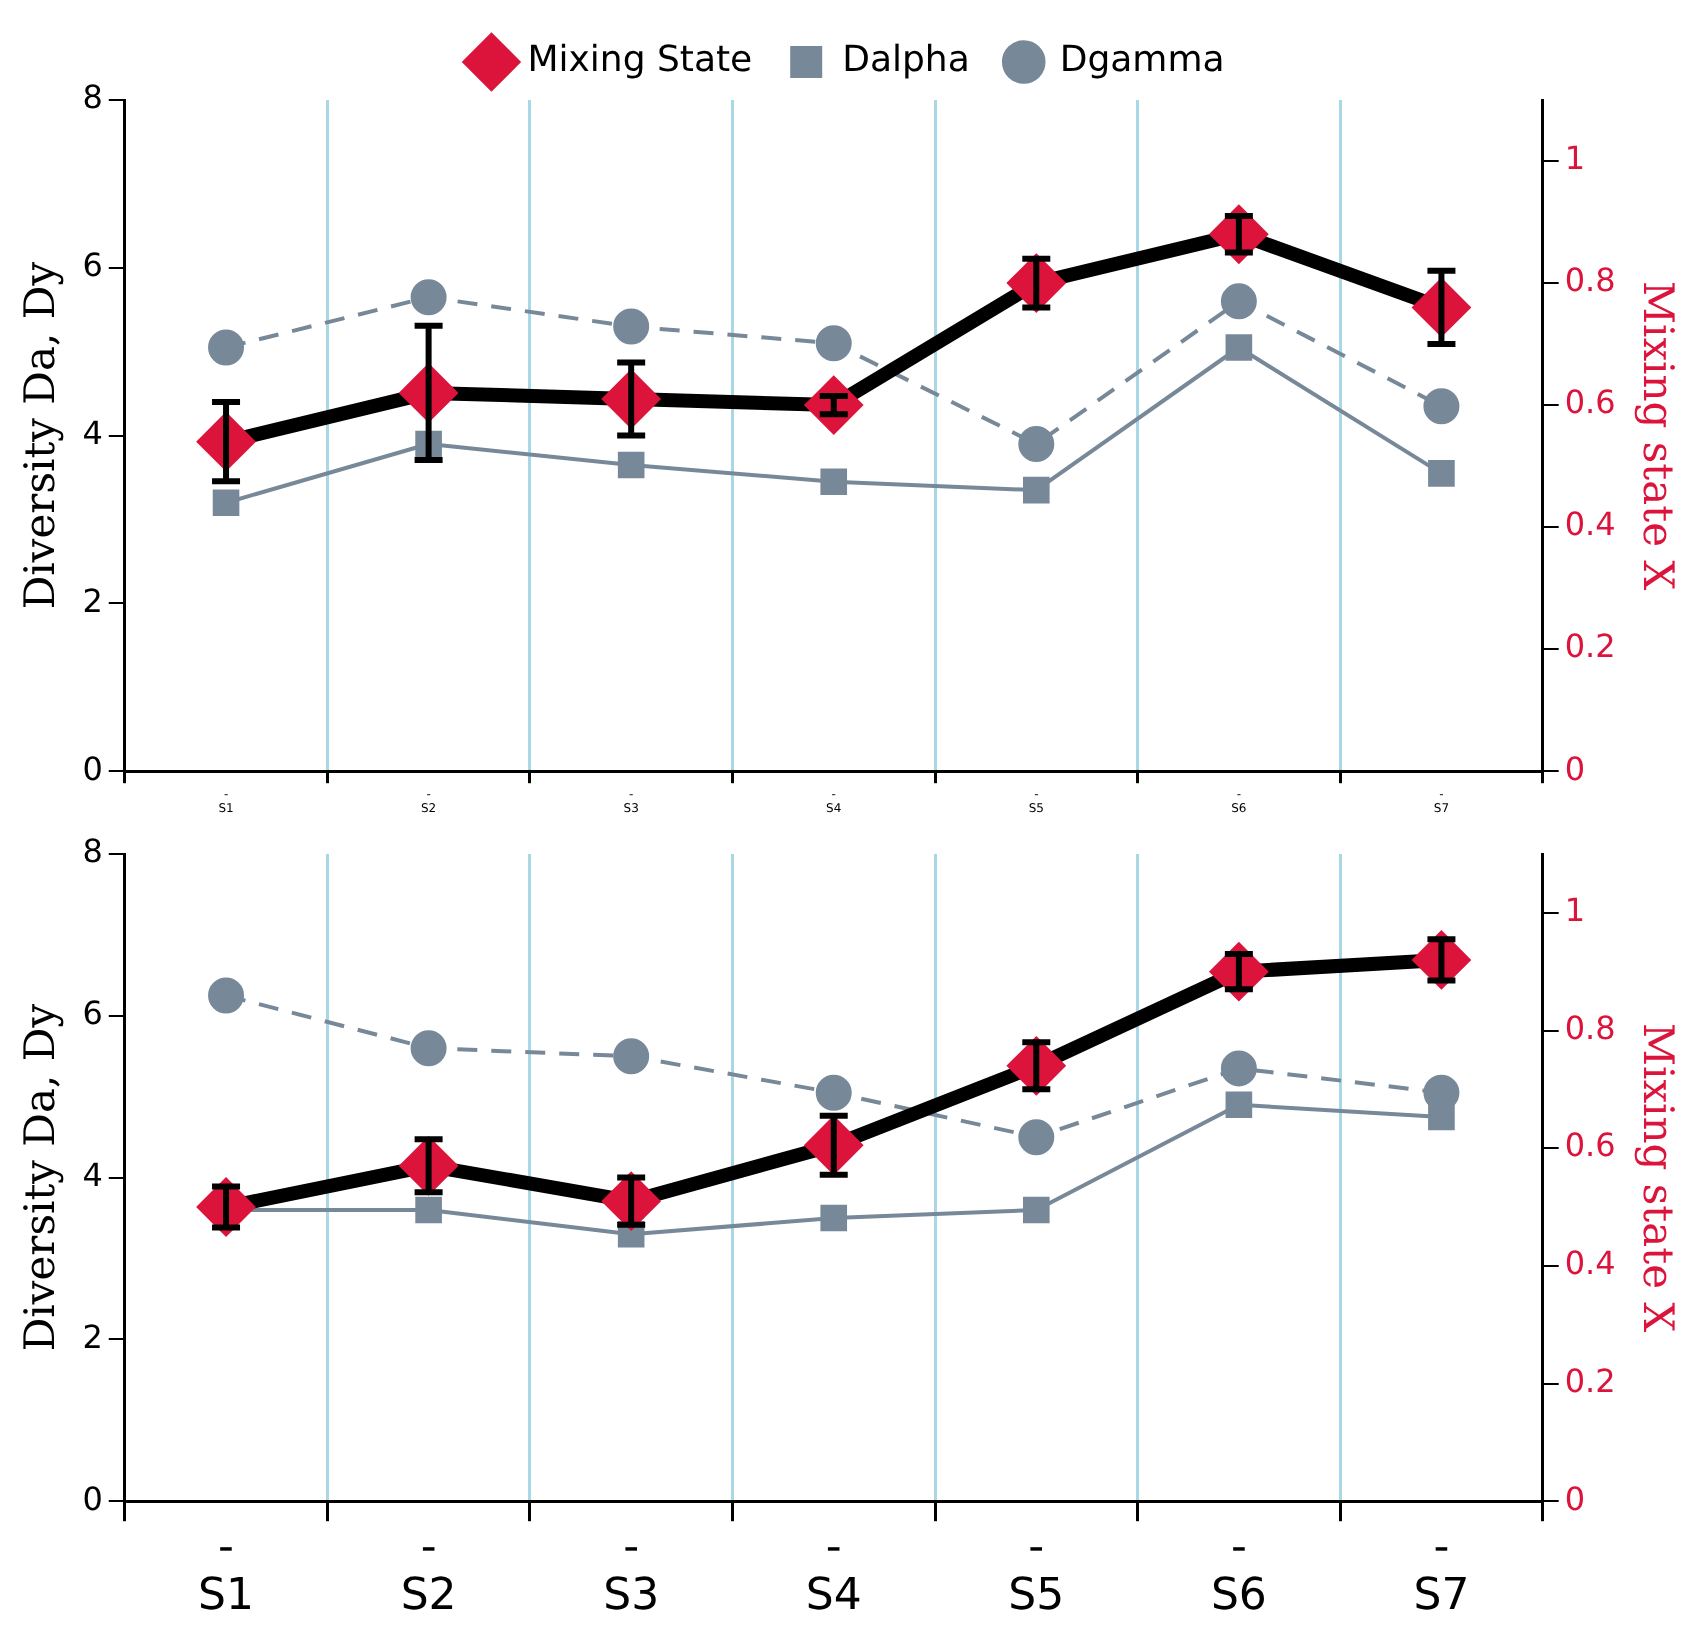 Image resolution: width=1708 pixels, height=1626 pixels. Describe the element at coordinates (428, 1572) in the screenshot. I see `x-tick-label: - S2` at that location.